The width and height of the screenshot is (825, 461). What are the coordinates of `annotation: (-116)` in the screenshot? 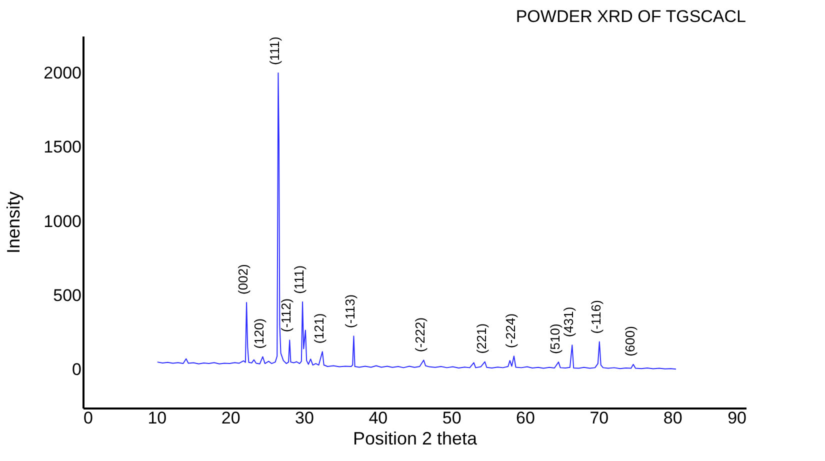 It's located at (596, 317).